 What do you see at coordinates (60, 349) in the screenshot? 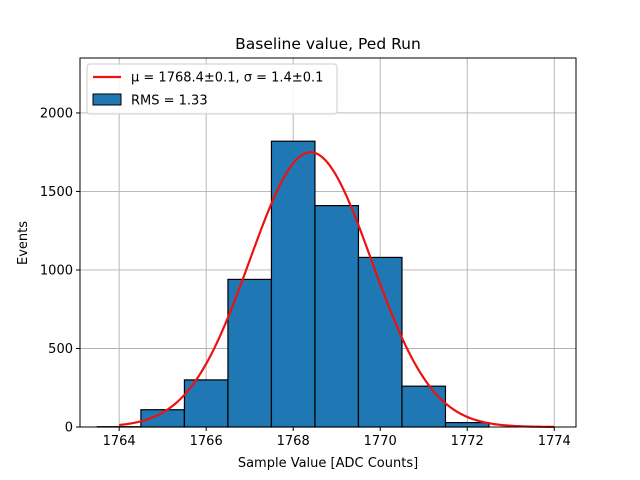
I see `y-tick-label: 500` at bounding box center [60, 349].